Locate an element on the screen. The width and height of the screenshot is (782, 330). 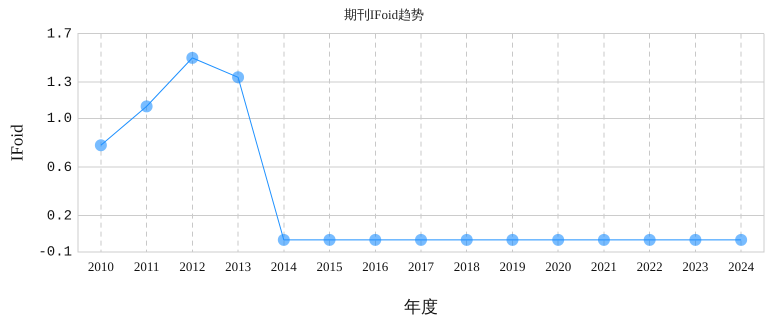
x-tick-label: 2023 is located at coordinates (695, 266).